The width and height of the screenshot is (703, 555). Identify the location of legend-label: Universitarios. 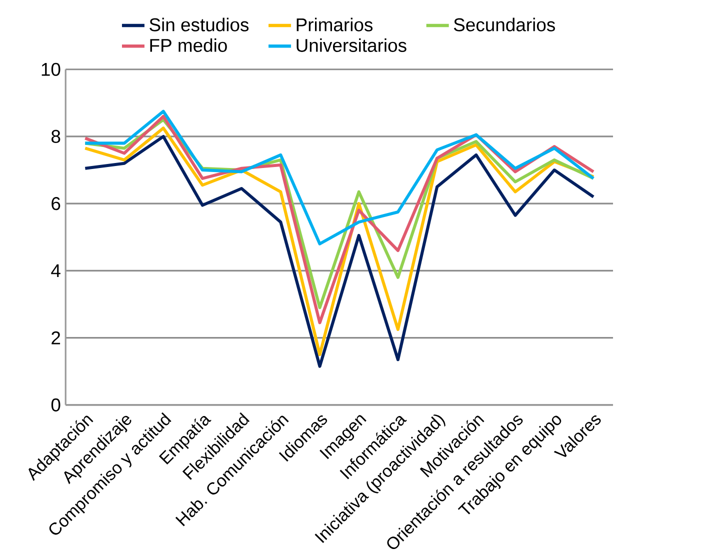
(351, 45).